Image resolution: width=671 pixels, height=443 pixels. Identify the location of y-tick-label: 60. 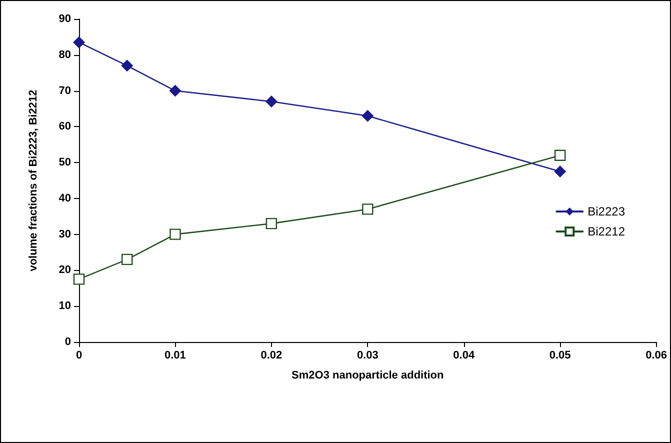
(64, 126).